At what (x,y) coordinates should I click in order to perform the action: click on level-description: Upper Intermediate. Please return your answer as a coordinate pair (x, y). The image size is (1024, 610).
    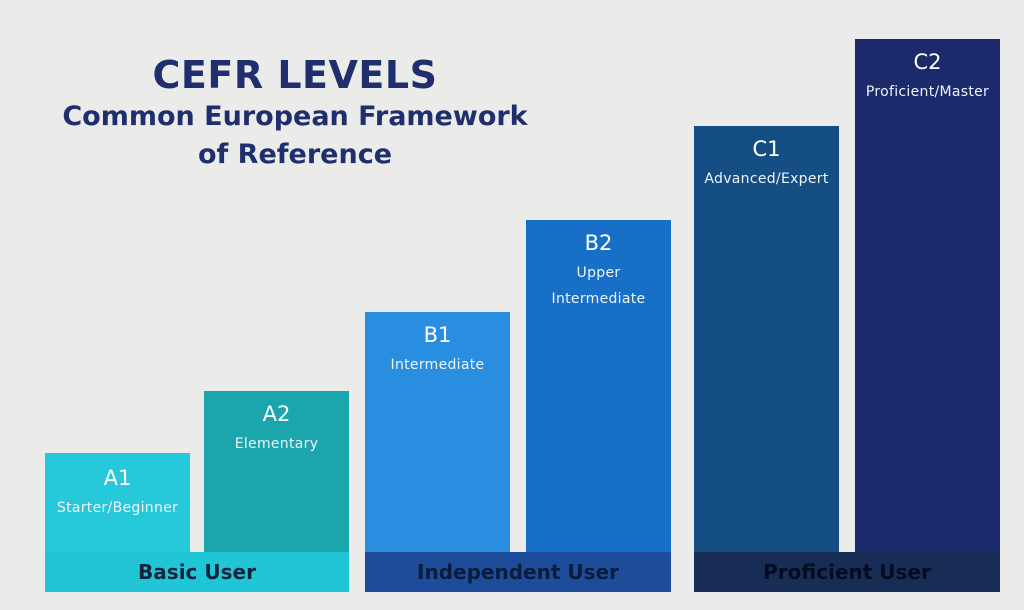
    Looking at the image, I should click on (598, 286).